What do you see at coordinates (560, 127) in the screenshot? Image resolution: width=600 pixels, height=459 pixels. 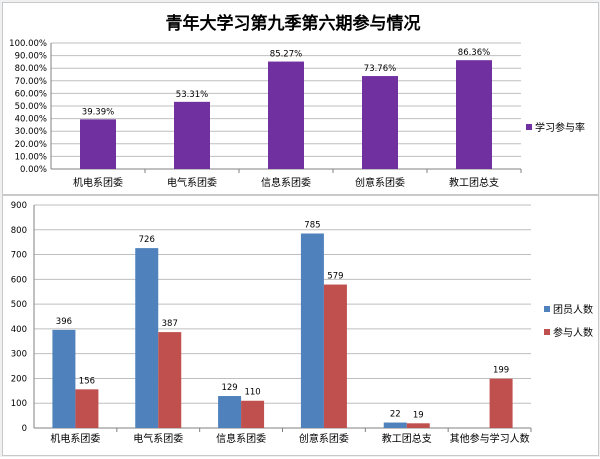 I see `legend-label-participation-rate: 学习参与率` at bounding box center [560, 127].